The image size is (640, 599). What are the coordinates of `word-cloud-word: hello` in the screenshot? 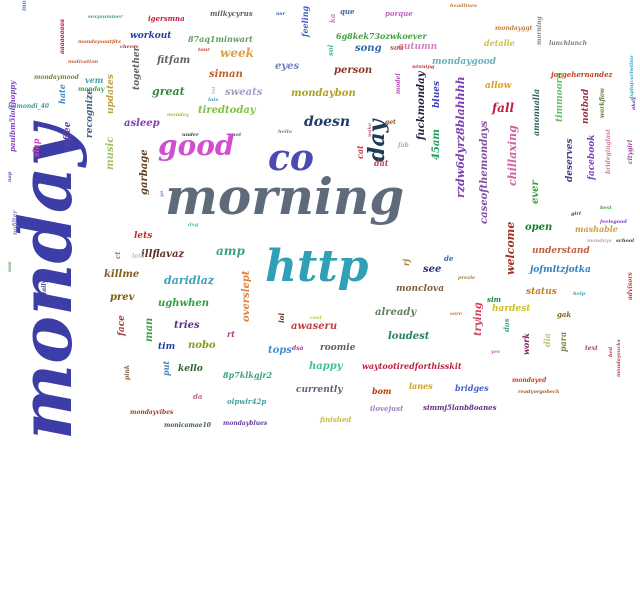 It's located at (285, 132).